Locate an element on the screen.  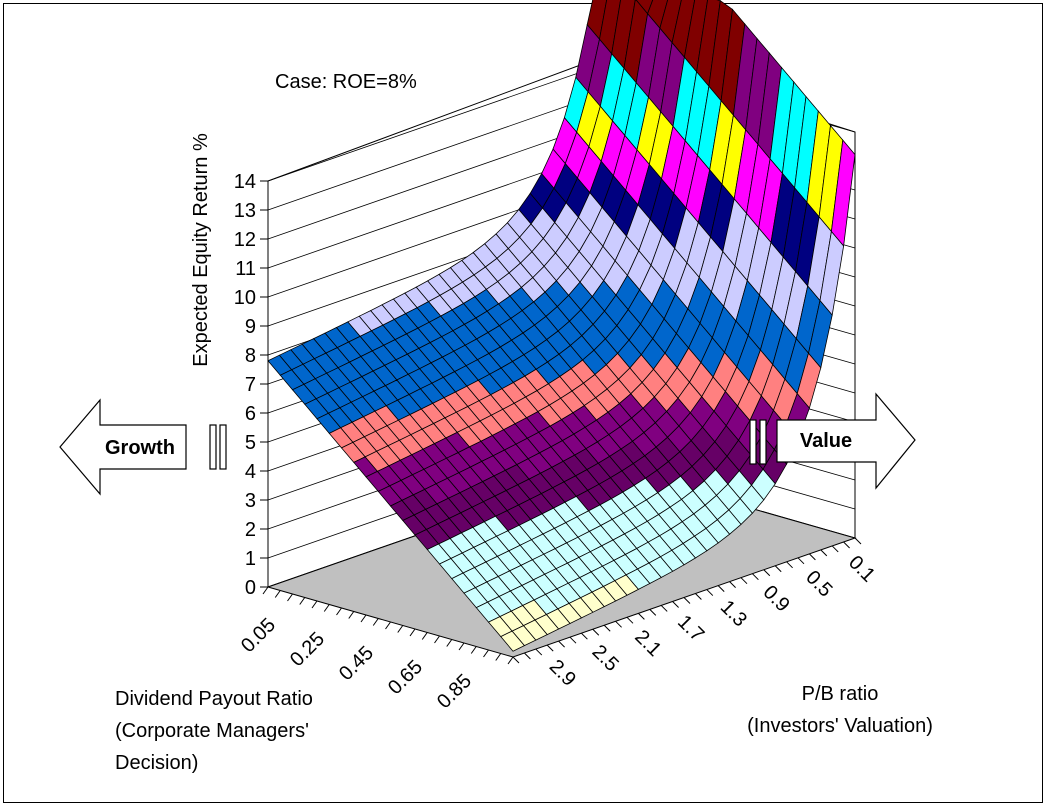
value-arrow-shape is located at coordinates (846, 441).